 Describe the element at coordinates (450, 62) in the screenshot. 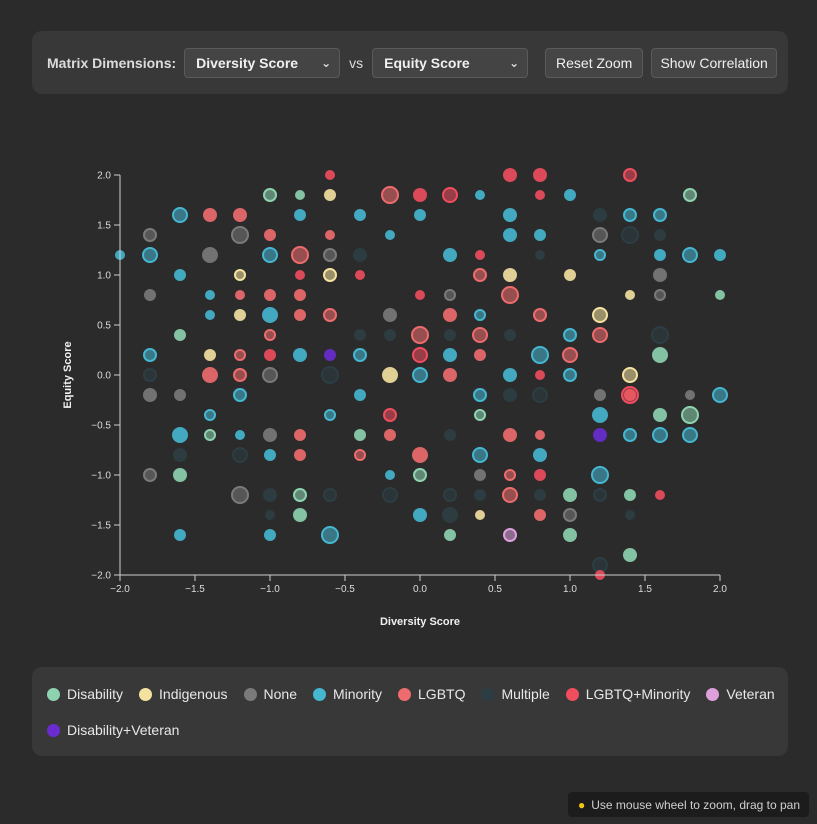

I see `y-dimension-select: Equity Score ⌄` at that location.